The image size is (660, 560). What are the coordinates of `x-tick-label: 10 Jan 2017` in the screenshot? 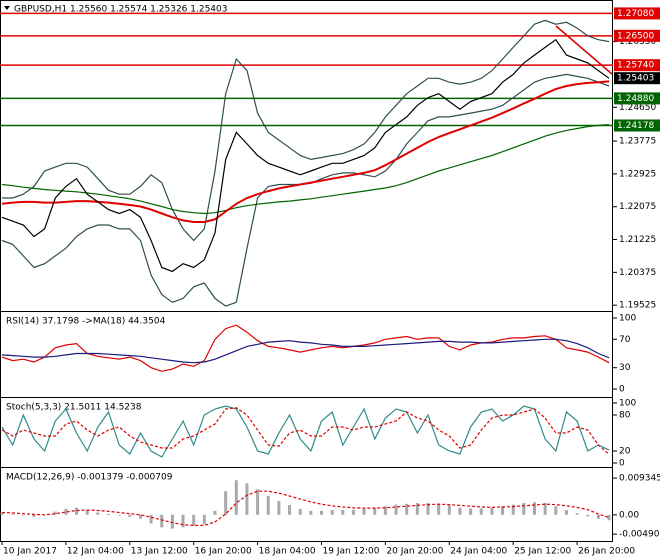 It's located at (30, 552).